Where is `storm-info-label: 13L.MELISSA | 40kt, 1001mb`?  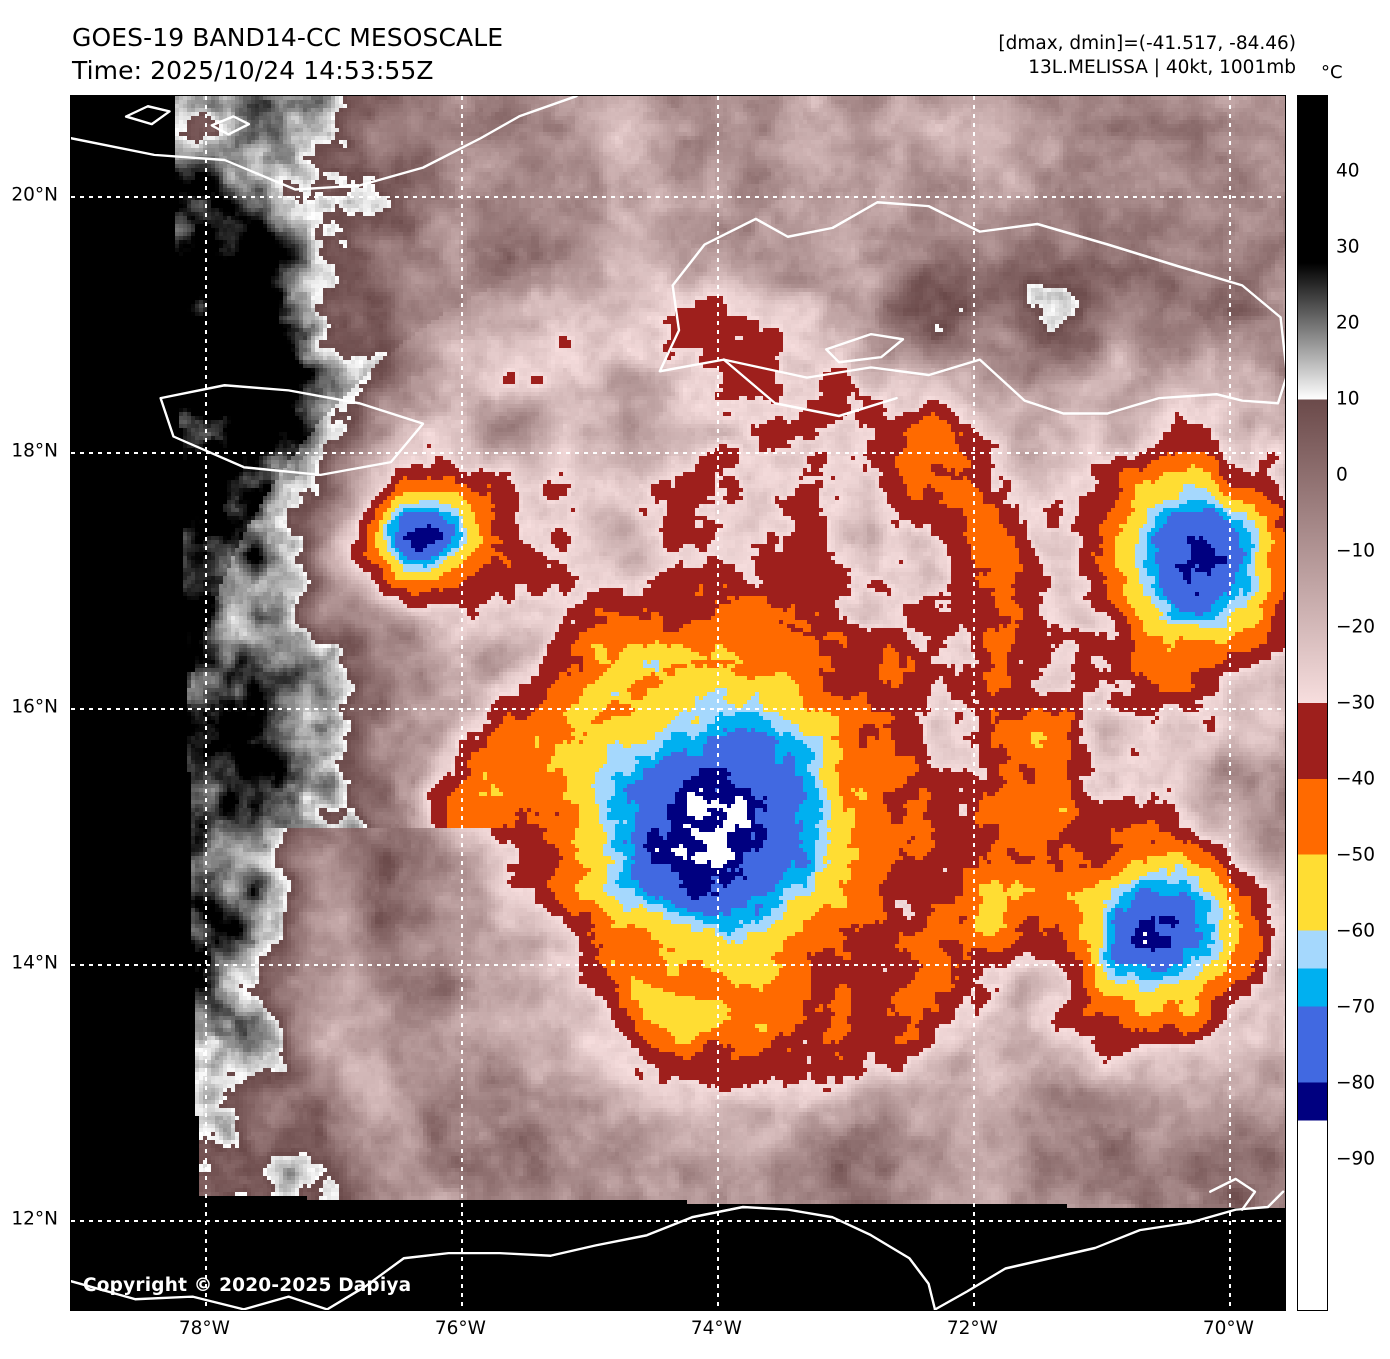 storm-info-label: 13L.MELISSA | 40kt, 1001mb is located at coordinates (1162, 68).